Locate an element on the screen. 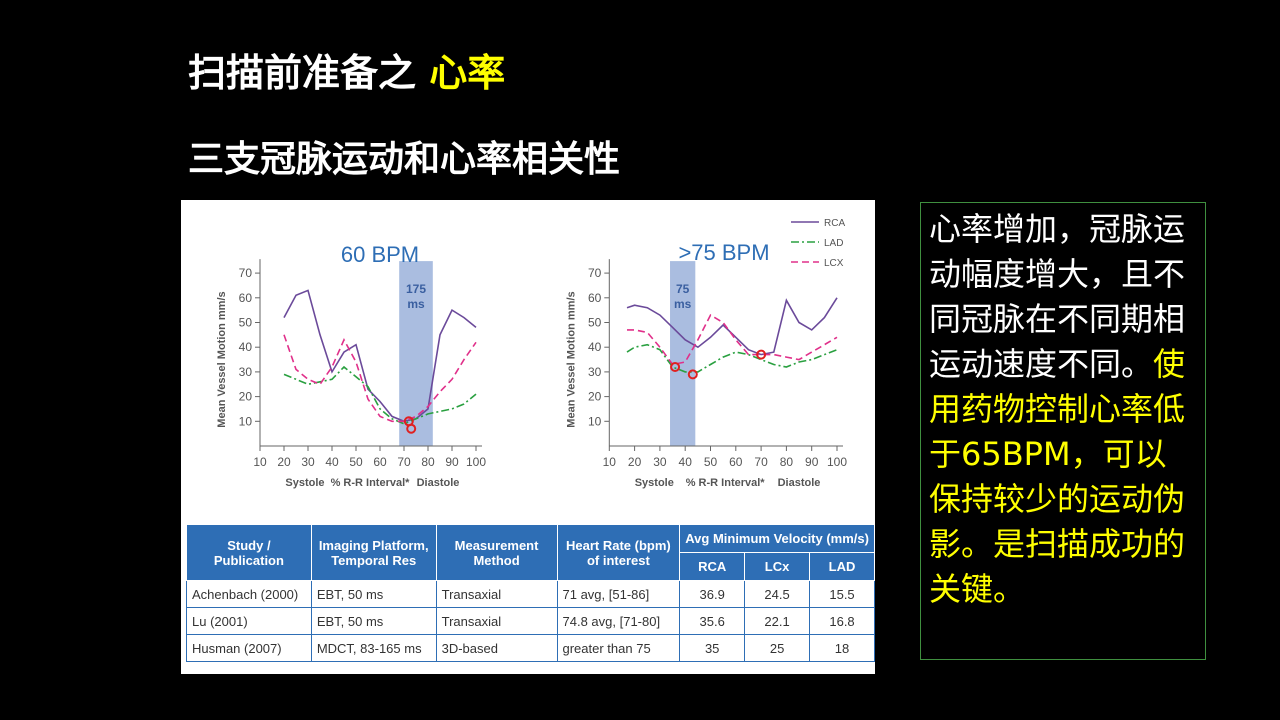 This screenshot has width=1280, height=720. legend-label-lcx: LCX is located at coordinates (834, 263).